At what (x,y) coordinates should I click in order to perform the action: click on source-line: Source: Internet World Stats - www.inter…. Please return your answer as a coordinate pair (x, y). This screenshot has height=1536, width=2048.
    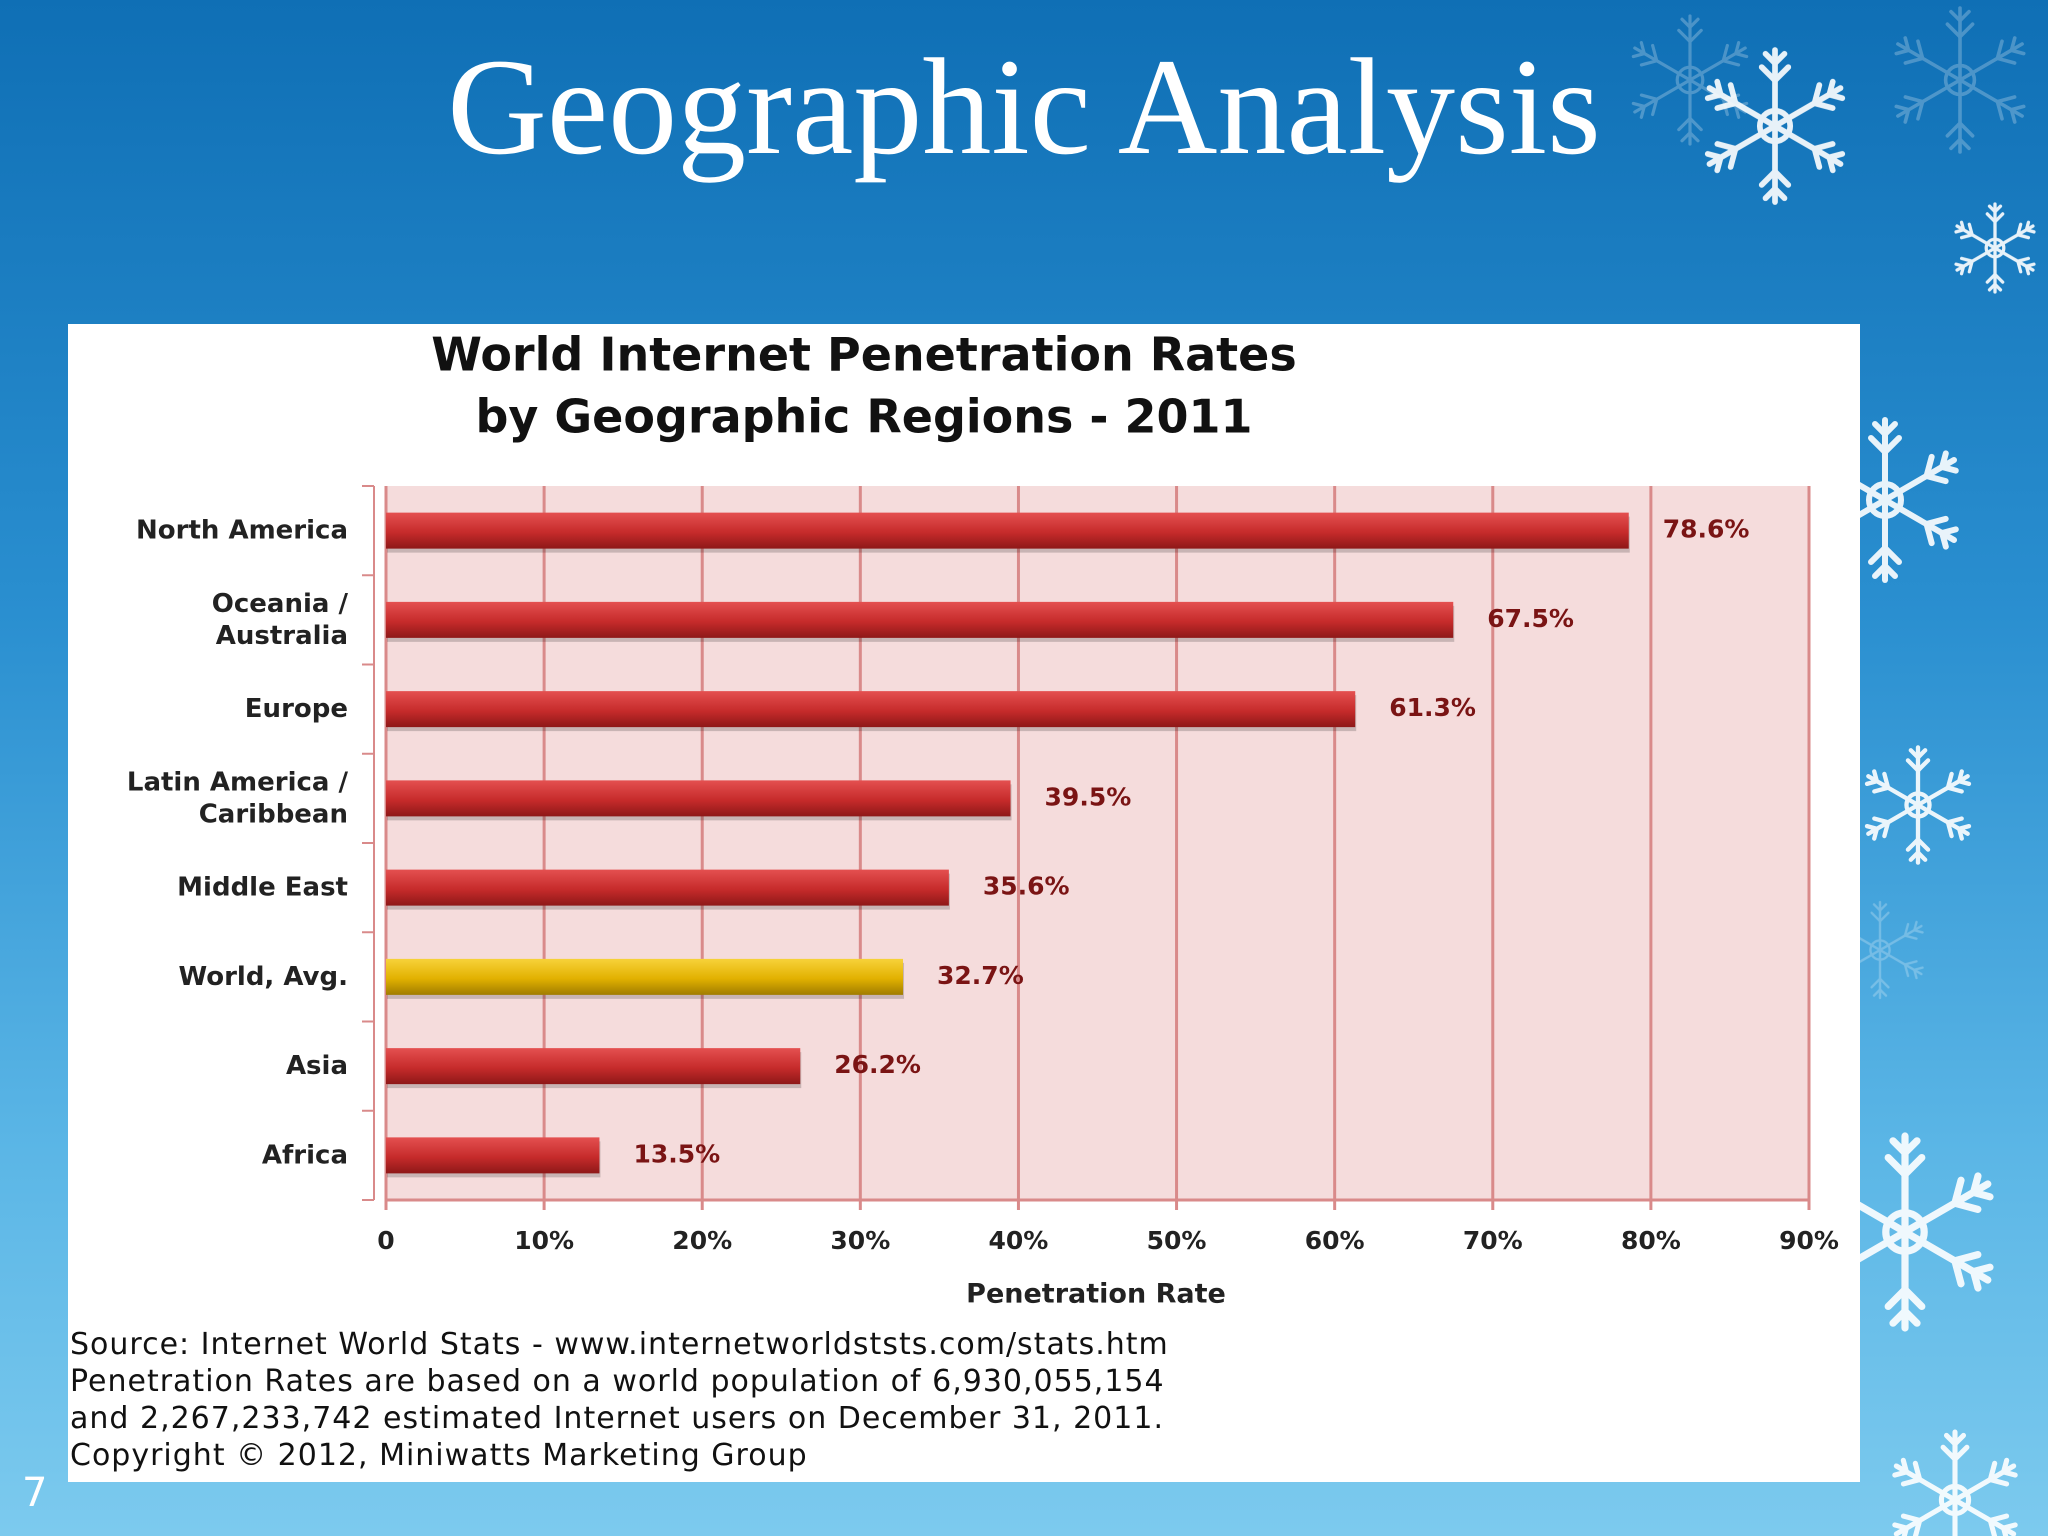
    Looking at the image, I should click on (619, 1344).